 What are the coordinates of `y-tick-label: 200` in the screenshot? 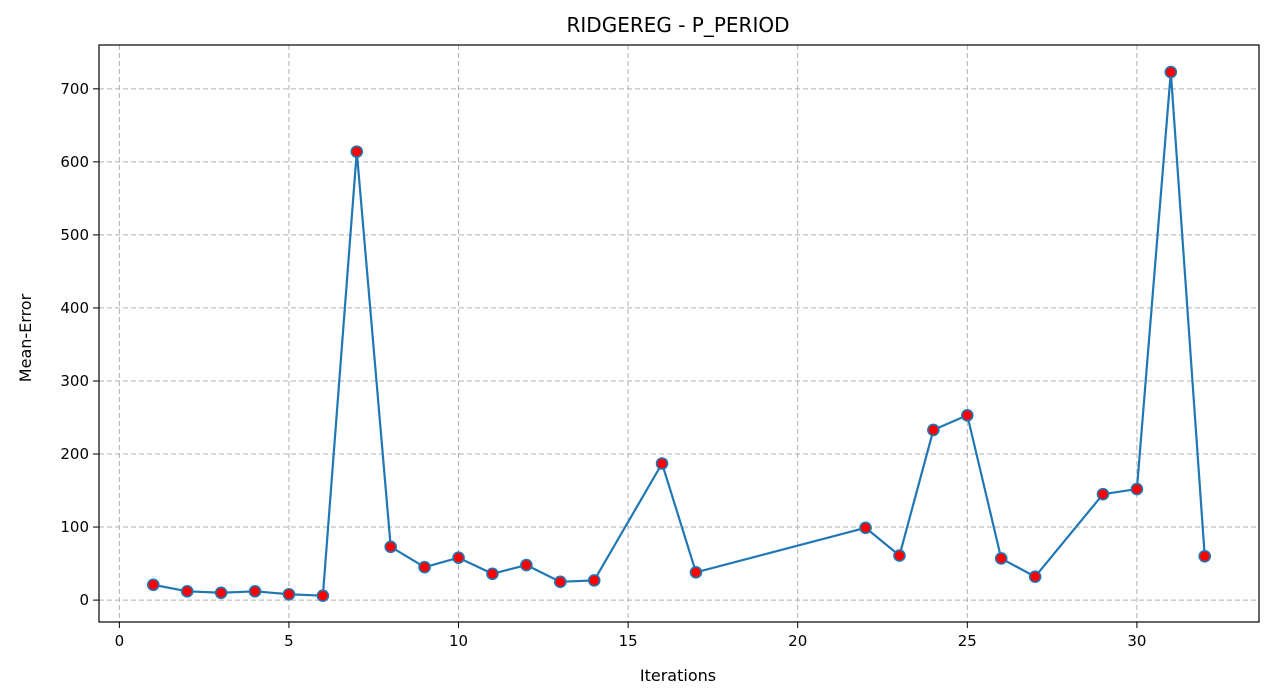 It's located at (74, 454).